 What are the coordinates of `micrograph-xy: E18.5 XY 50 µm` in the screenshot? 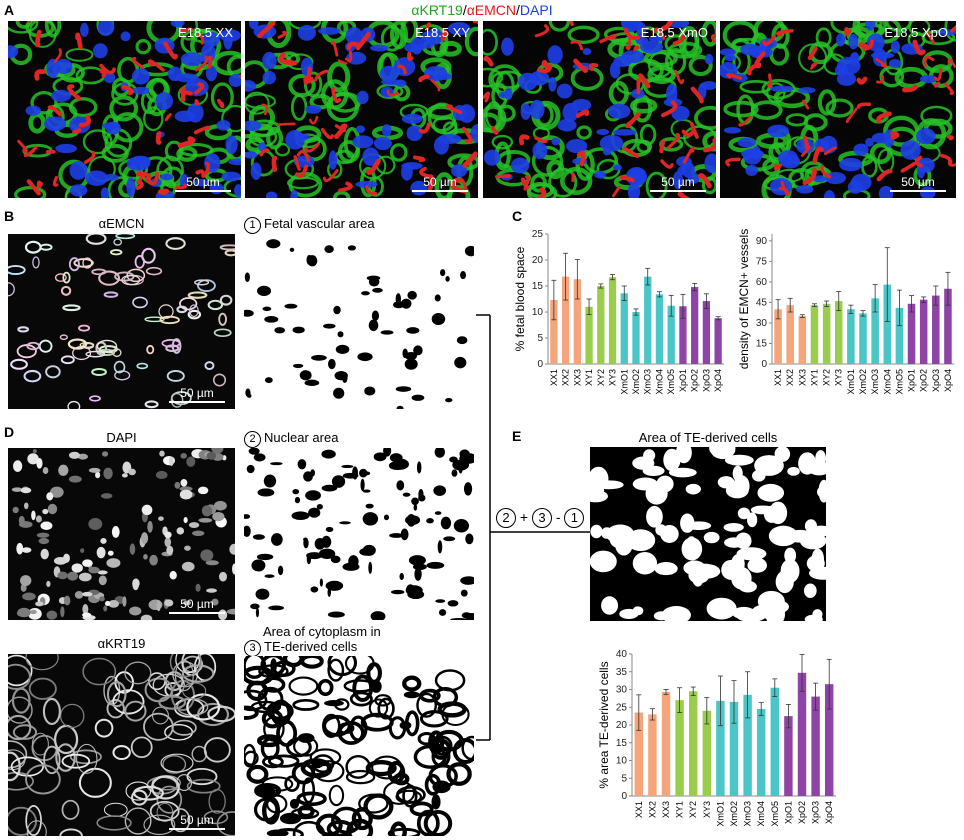 It's located at (361, 109).